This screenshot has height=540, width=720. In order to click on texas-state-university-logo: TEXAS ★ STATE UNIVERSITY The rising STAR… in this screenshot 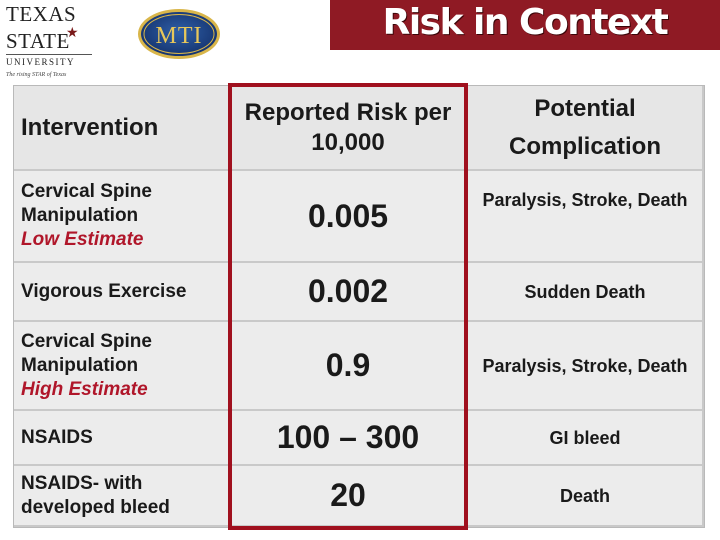, I will do `click(50, 44)`.